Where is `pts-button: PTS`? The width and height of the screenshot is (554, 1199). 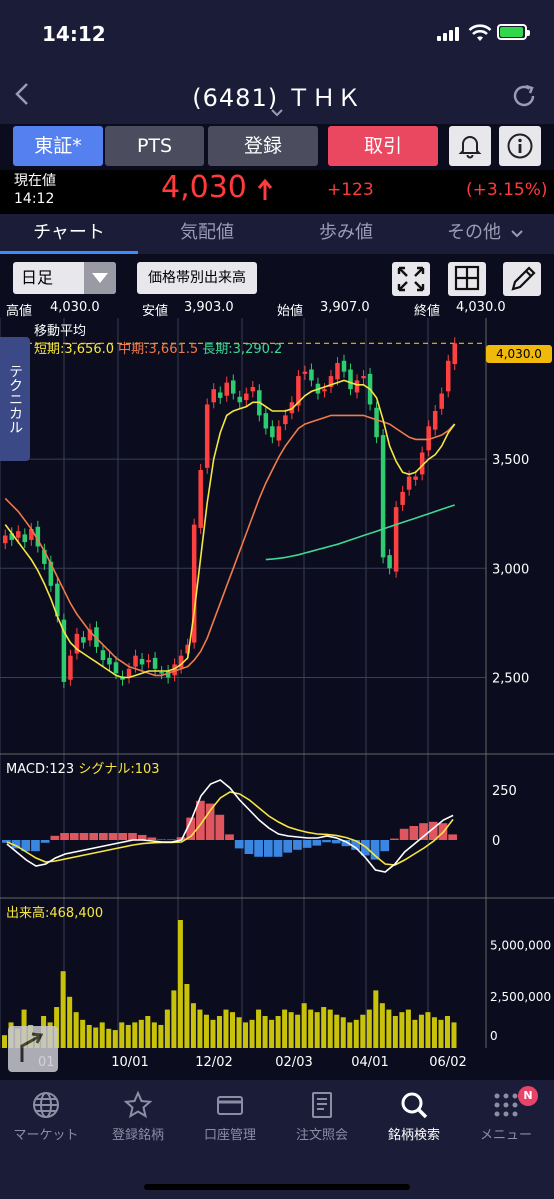 pts-button: PTS is located at coordinates (154, 146).